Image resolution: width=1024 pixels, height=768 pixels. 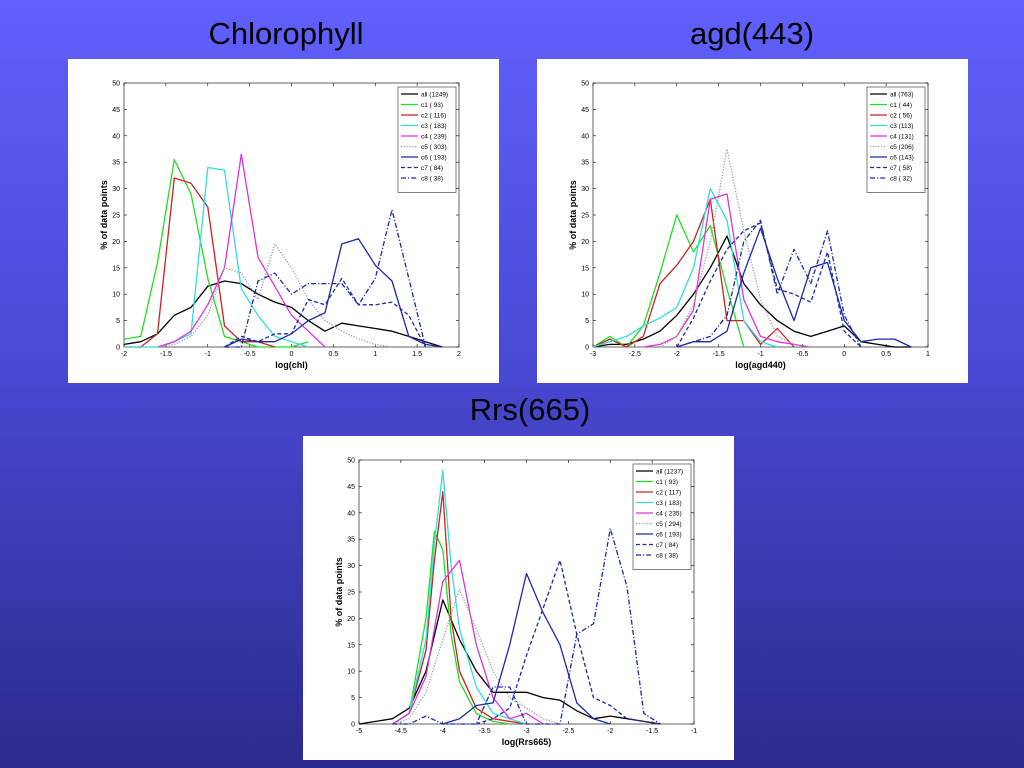 I want to click on legend-entry-c4: c4 (131), so click(x=902, y=136).